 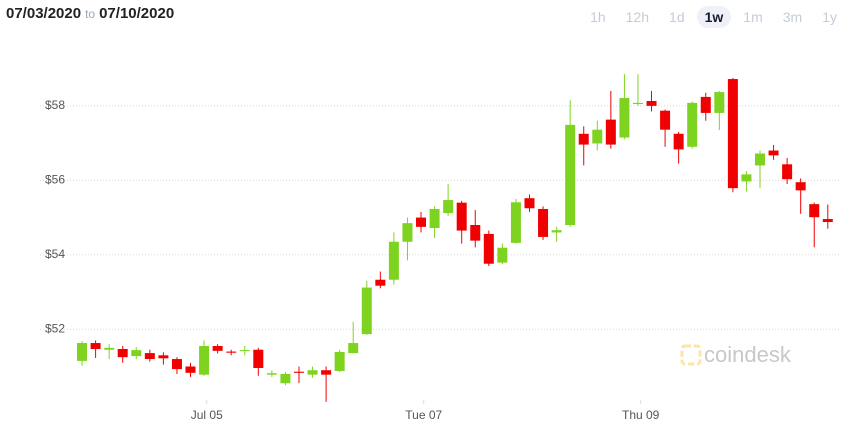 What do you see at coordinates (55, 328) in the screenshot?
I see `y-tick-label: $52` at bounding box center [55, 328].